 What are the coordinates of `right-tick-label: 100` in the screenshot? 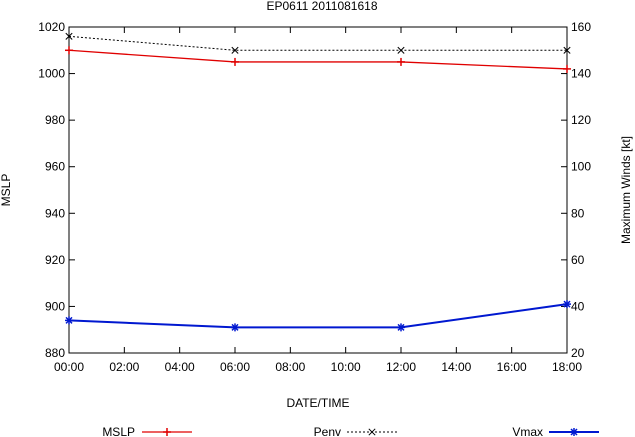 It's located at (581, 167).